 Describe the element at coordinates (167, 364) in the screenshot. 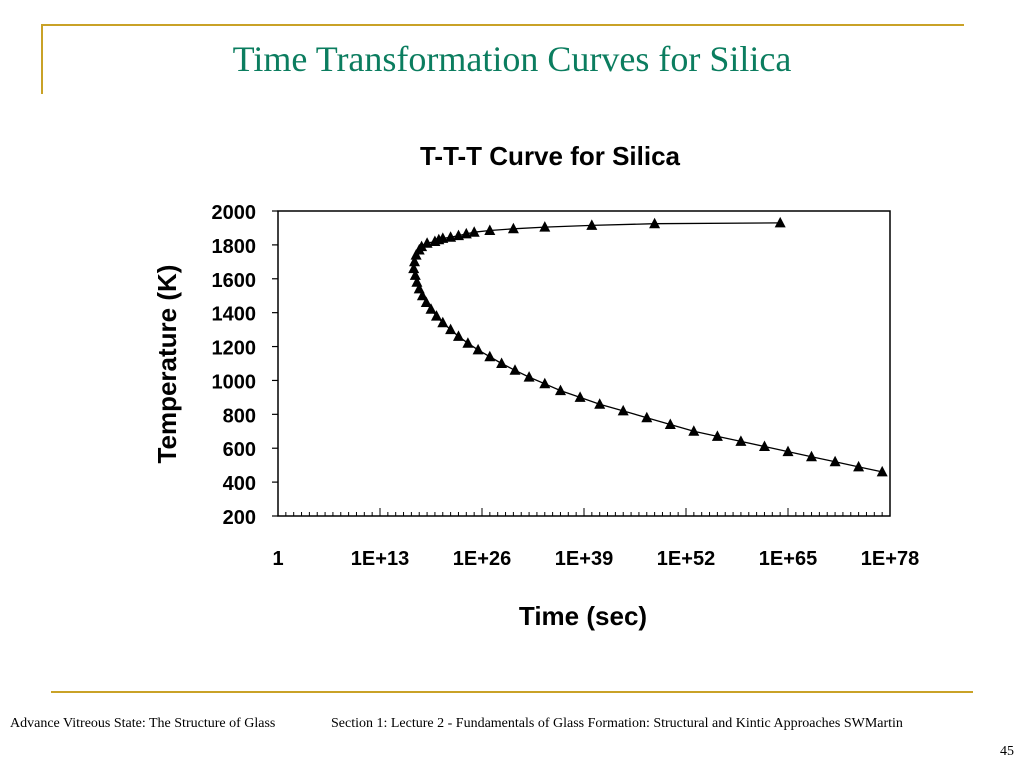

I see `y-axis-label: Temperature (K)` at that location.